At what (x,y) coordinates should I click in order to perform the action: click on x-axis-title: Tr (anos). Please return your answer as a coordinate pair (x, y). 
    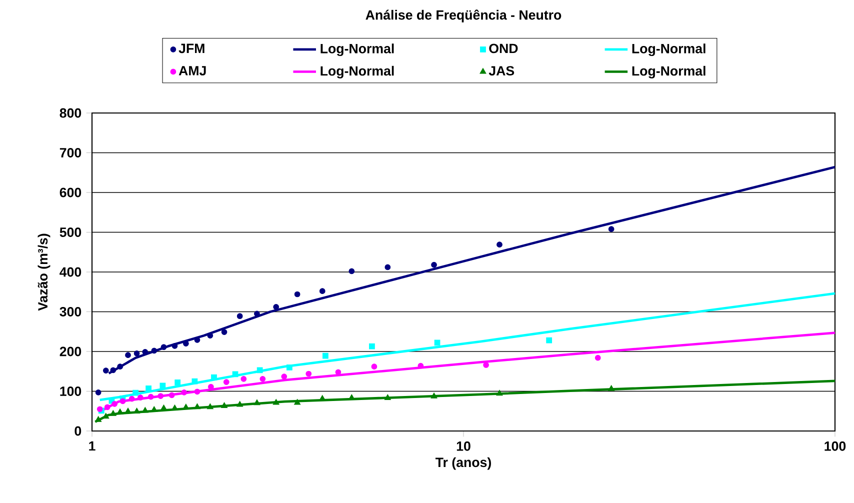
    Looking at the image, I should click on (463, 463).